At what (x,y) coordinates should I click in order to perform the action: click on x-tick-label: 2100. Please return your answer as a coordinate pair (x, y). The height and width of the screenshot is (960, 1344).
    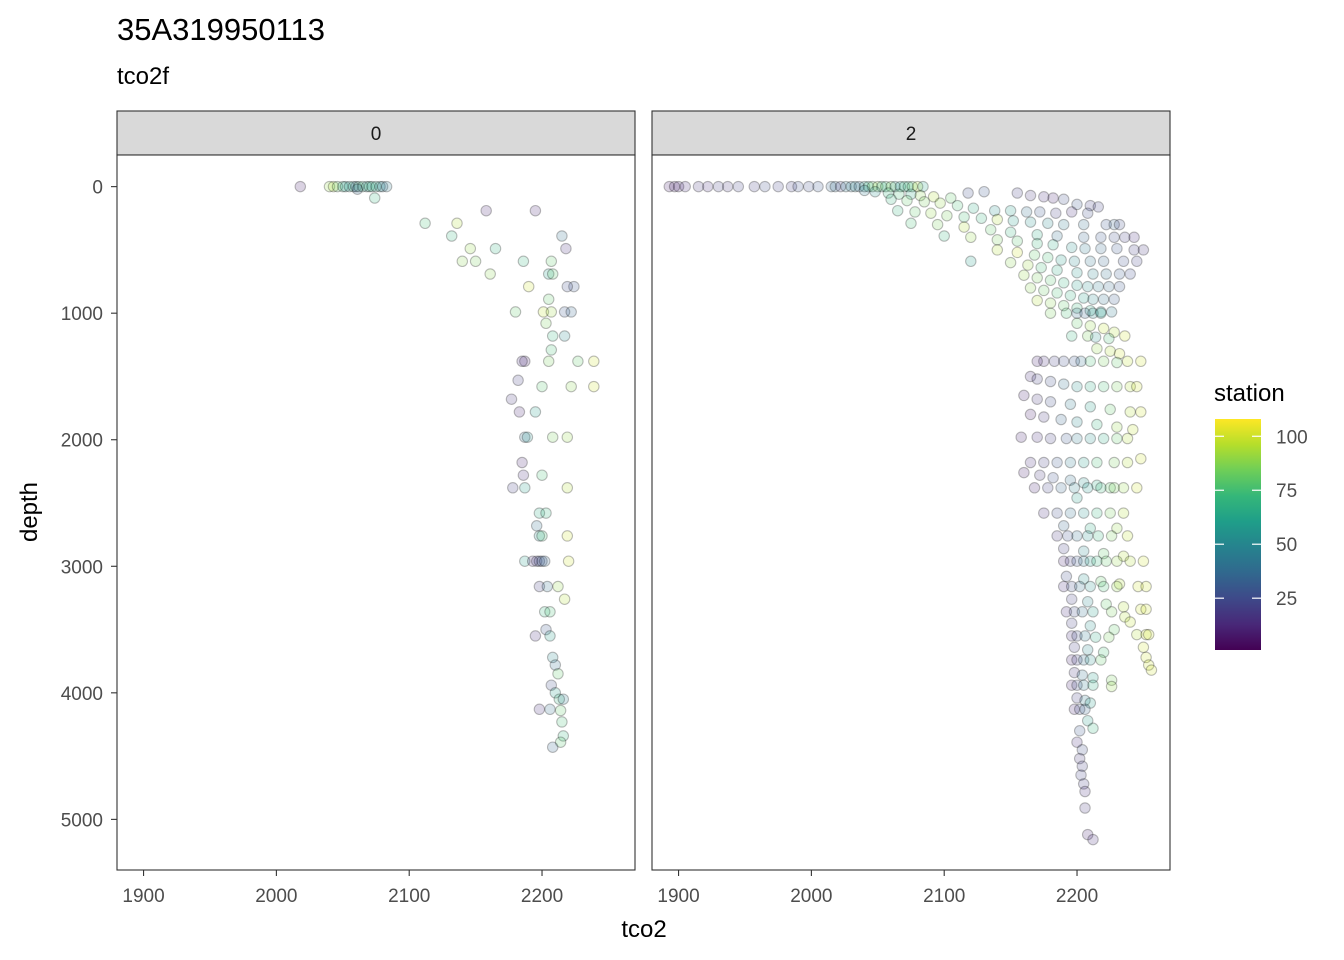
    Looking at the image, I should click on (409, 896).